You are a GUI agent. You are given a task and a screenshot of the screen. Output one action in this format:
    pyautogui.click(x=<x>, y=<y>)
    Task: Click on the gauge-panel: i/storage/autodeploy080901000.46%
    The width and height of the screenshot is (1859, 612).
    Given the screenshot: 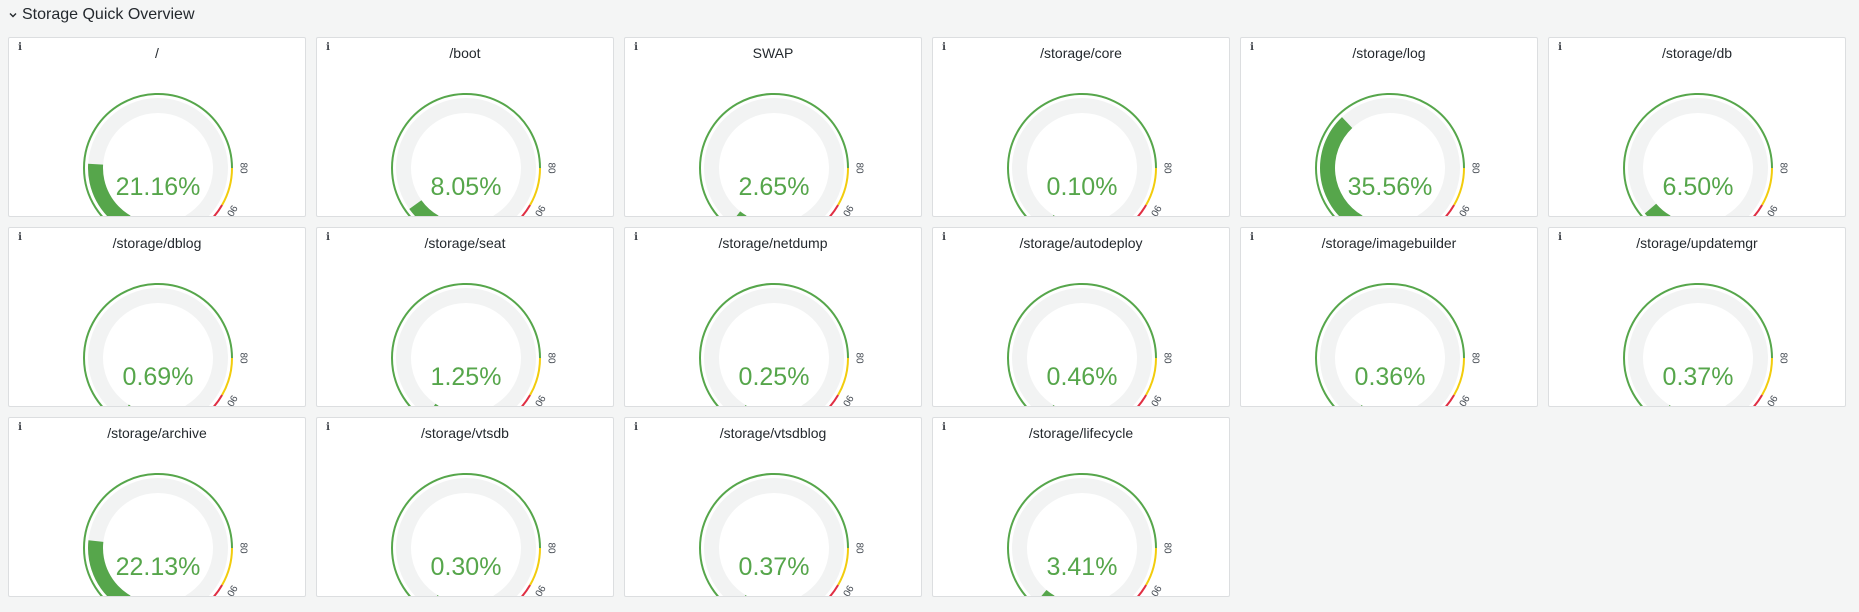 What is the action you would take?
    pyautogui.click(x=1081, y=317)
    